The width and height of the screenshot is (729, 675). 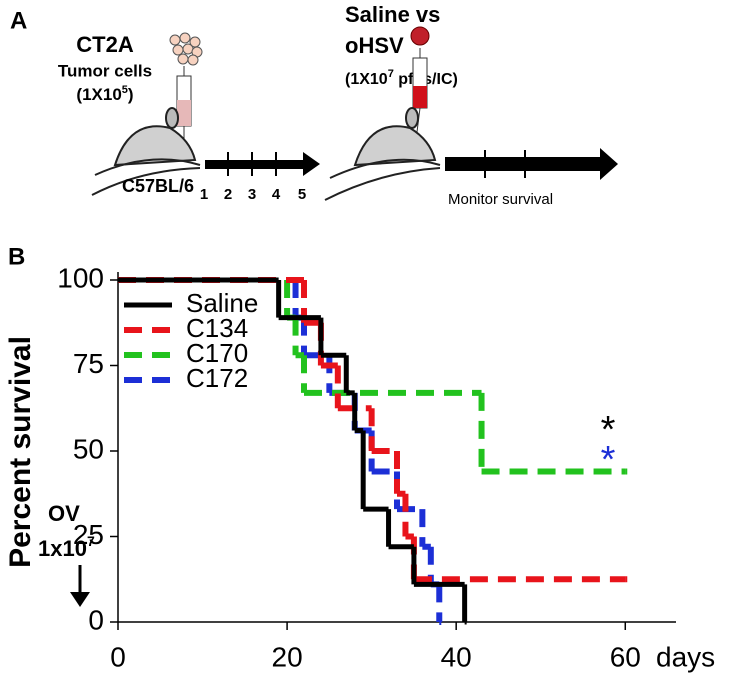 What do you see at coordinates (131, 94) in the screenshot?
I see `dose-close: )` at bounding box center [131, 94].